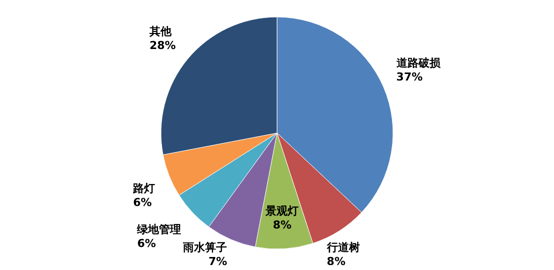  What do you see at coordinates (205, 247) in the screenshot?
I see `slice-label: 雨水箅子` at bounding box center [205, 247].